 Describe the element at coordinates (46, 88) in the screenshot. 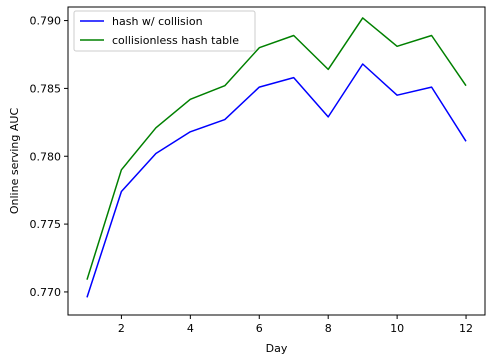

I see `y-tick-label: 0.785` at that location.